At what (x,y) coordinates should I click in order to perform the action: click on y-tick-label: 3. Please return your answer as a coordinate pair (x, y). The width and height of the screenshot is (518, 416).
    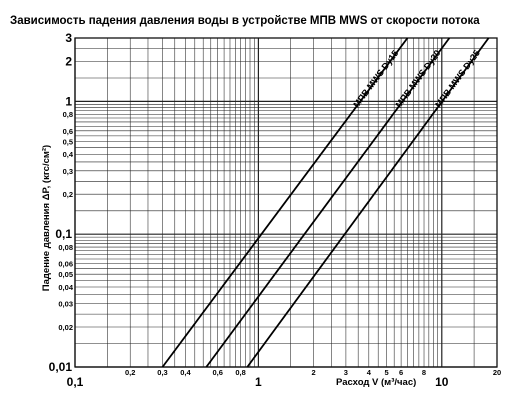
    Looking at the image, I should click on (68, 38).